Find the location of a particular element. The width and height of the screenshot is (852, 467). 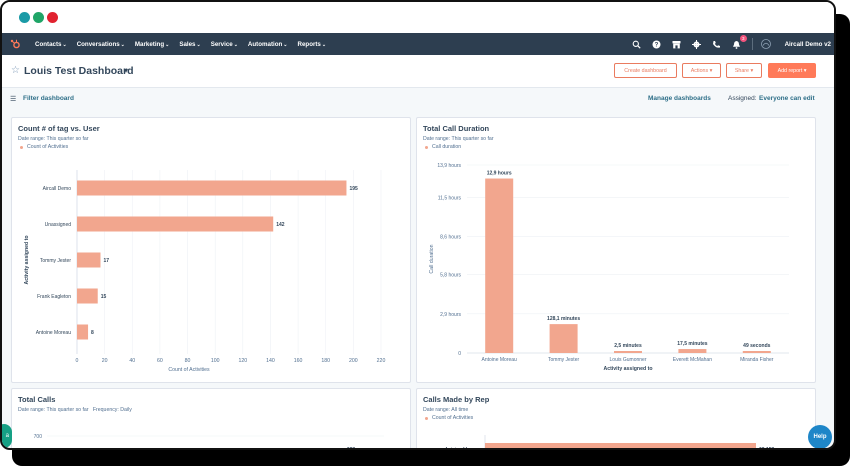

share-button: Share ▾ is located at coordinates (744, 70).